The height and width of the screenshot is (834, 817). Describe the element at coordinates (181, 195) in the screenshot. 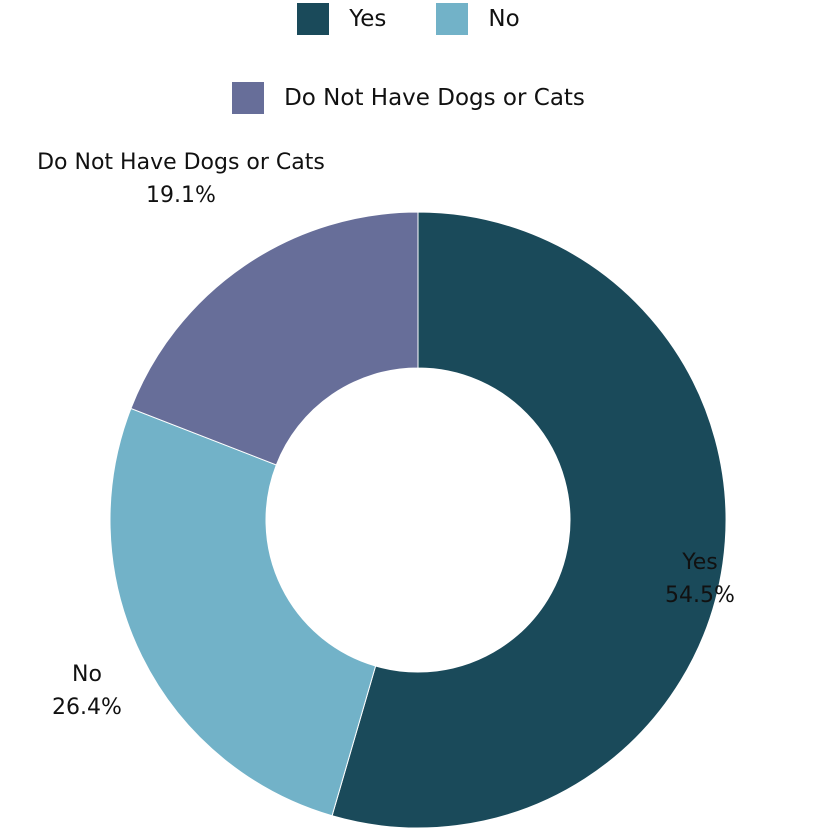

I see `slice-label-no-pets-value: 19.1%` at that location.